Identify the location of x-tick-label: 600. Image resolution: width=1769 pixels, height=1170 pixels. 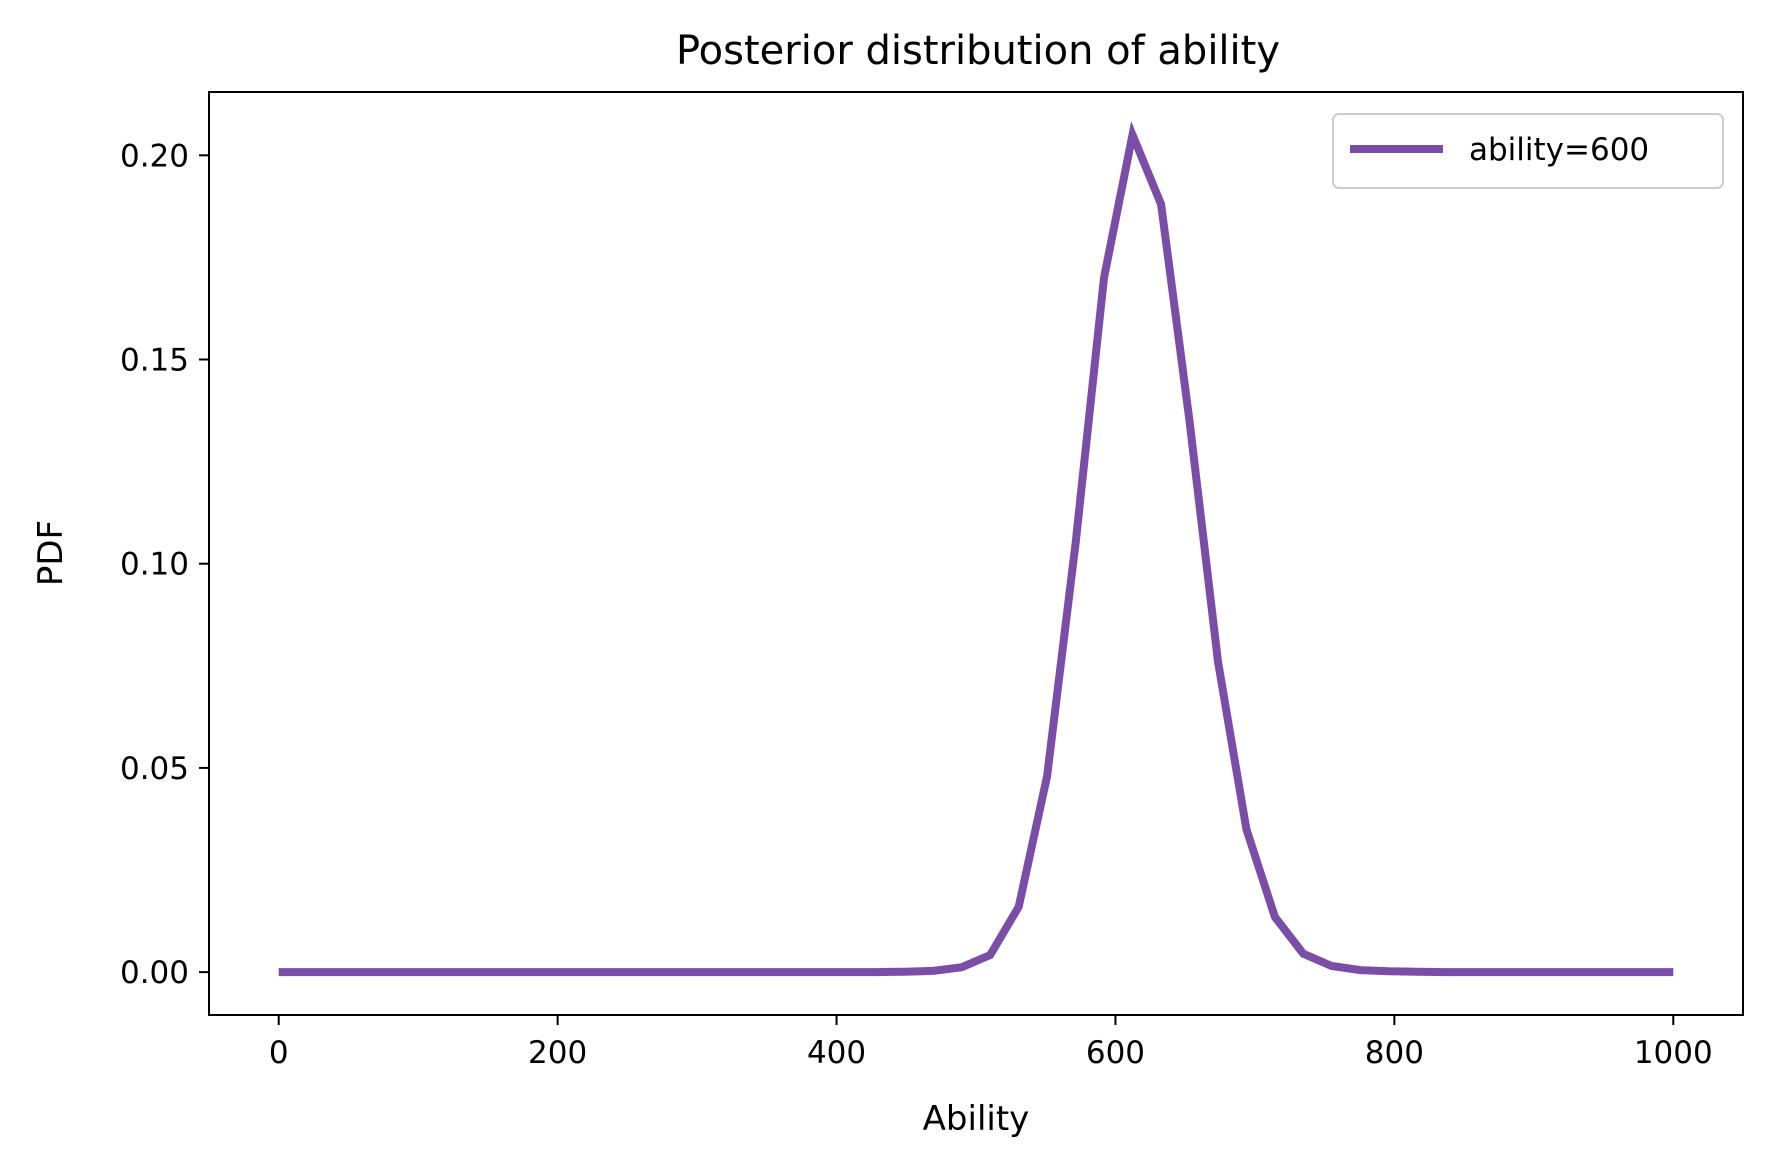
(1115, 1053).